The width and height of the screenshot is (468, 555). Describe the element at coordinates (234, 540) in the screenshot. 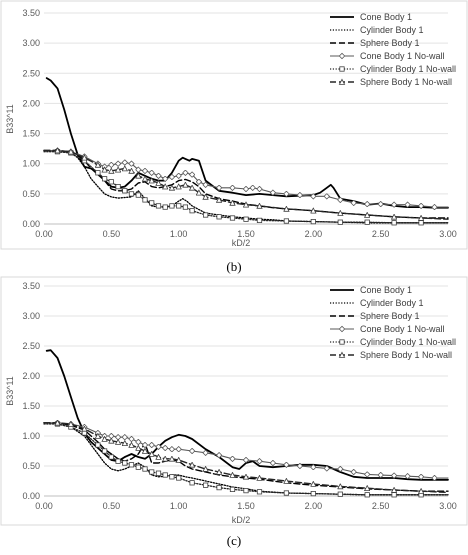

I see `panel-caption-c: (c)` at that location.